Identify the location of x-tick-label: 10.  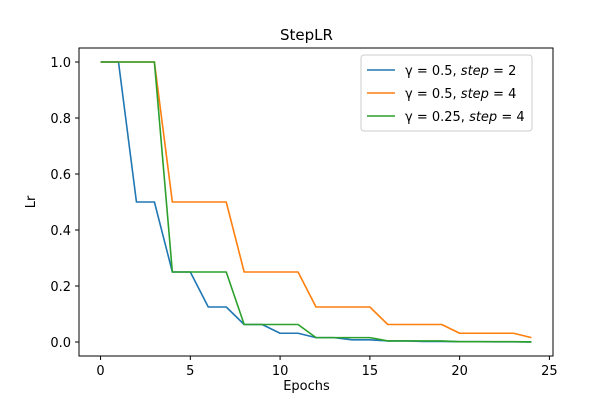
(280, 371).